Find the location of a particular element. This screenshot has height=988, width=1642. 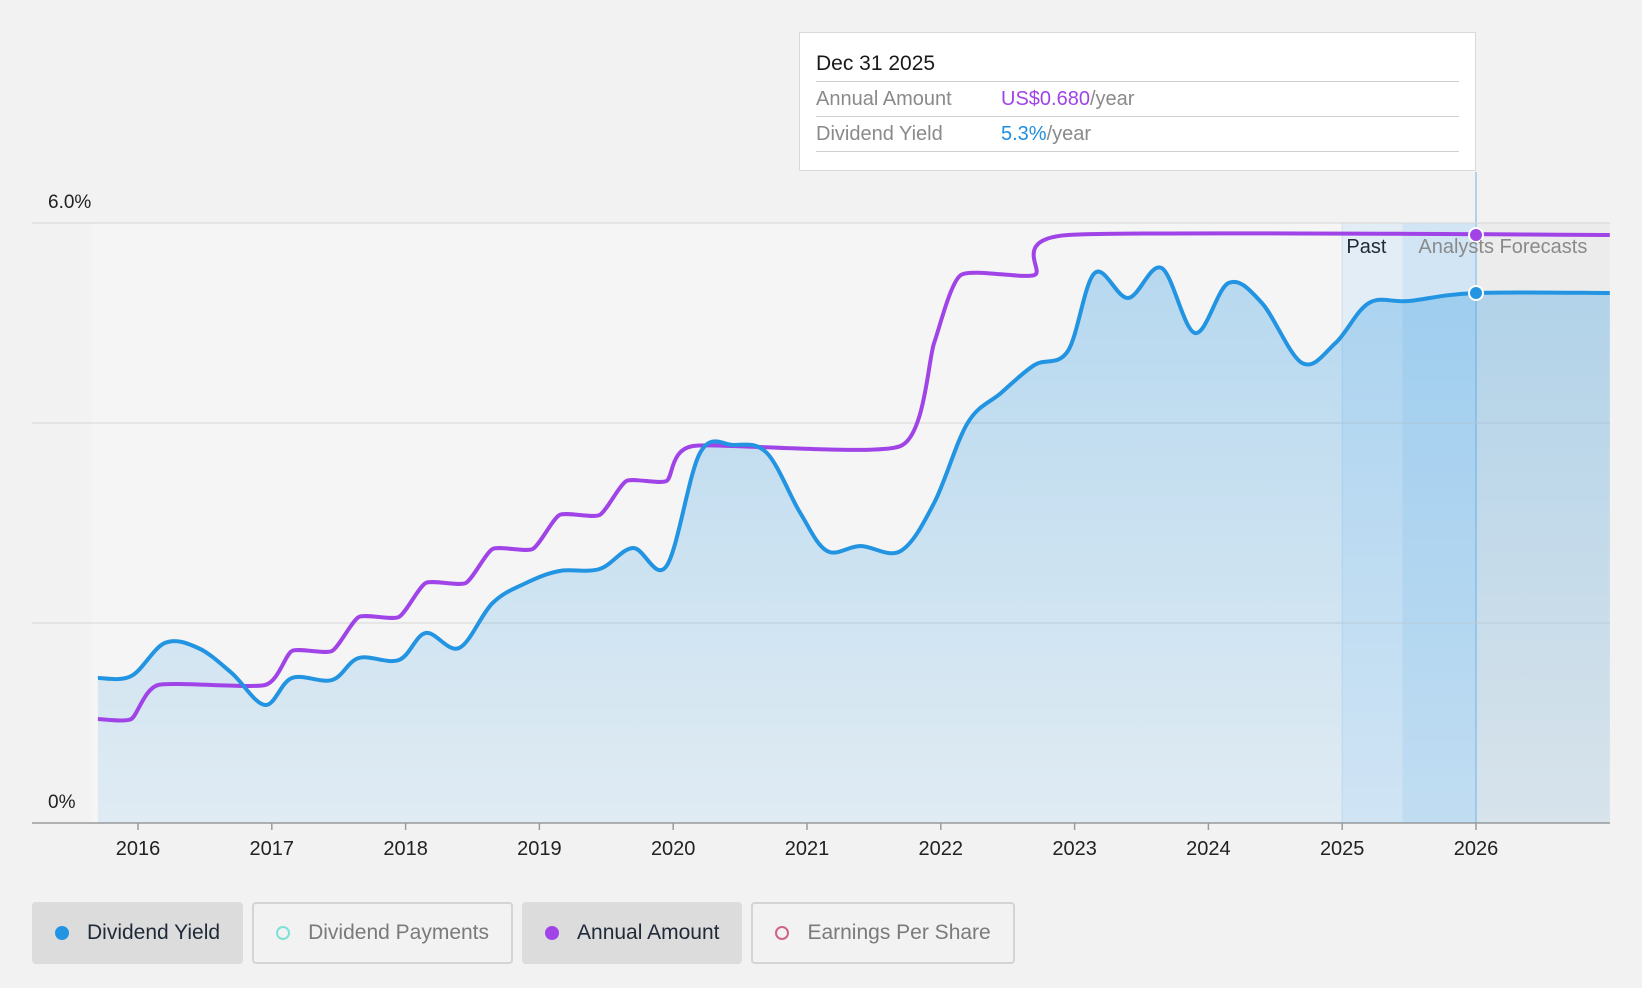

x-tick-label: 2025 is located at coordinates (1342, 849).